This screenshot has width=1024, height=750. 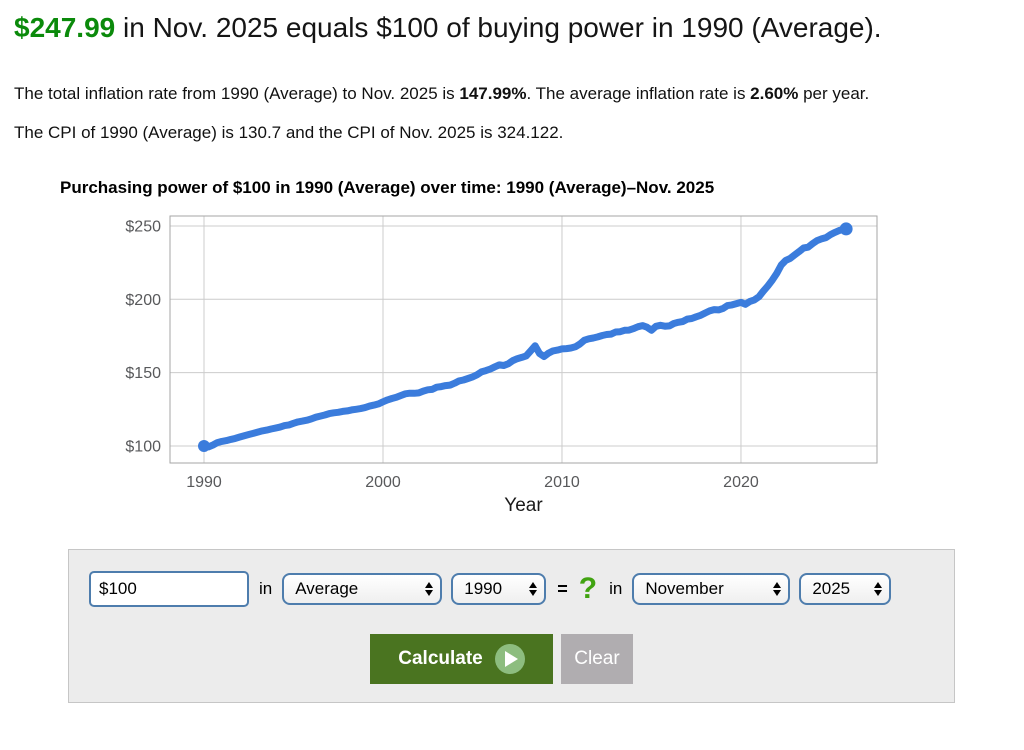 What do you see at coordinates (143, 300) in the screenshot?
I see `y-tick-label: $200` at bounding box center [143, 300].